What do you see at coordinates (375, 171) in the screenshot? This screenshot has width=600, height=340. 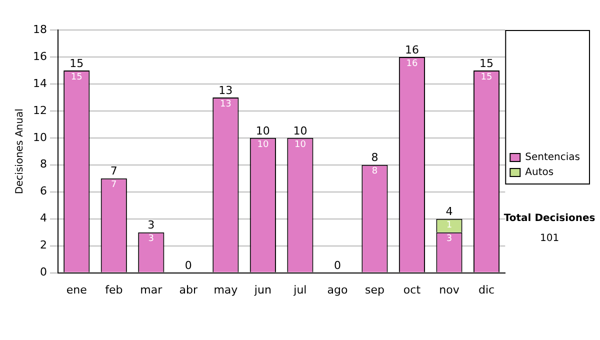 I see `data-label: 8` at bounding box center [375, 171].